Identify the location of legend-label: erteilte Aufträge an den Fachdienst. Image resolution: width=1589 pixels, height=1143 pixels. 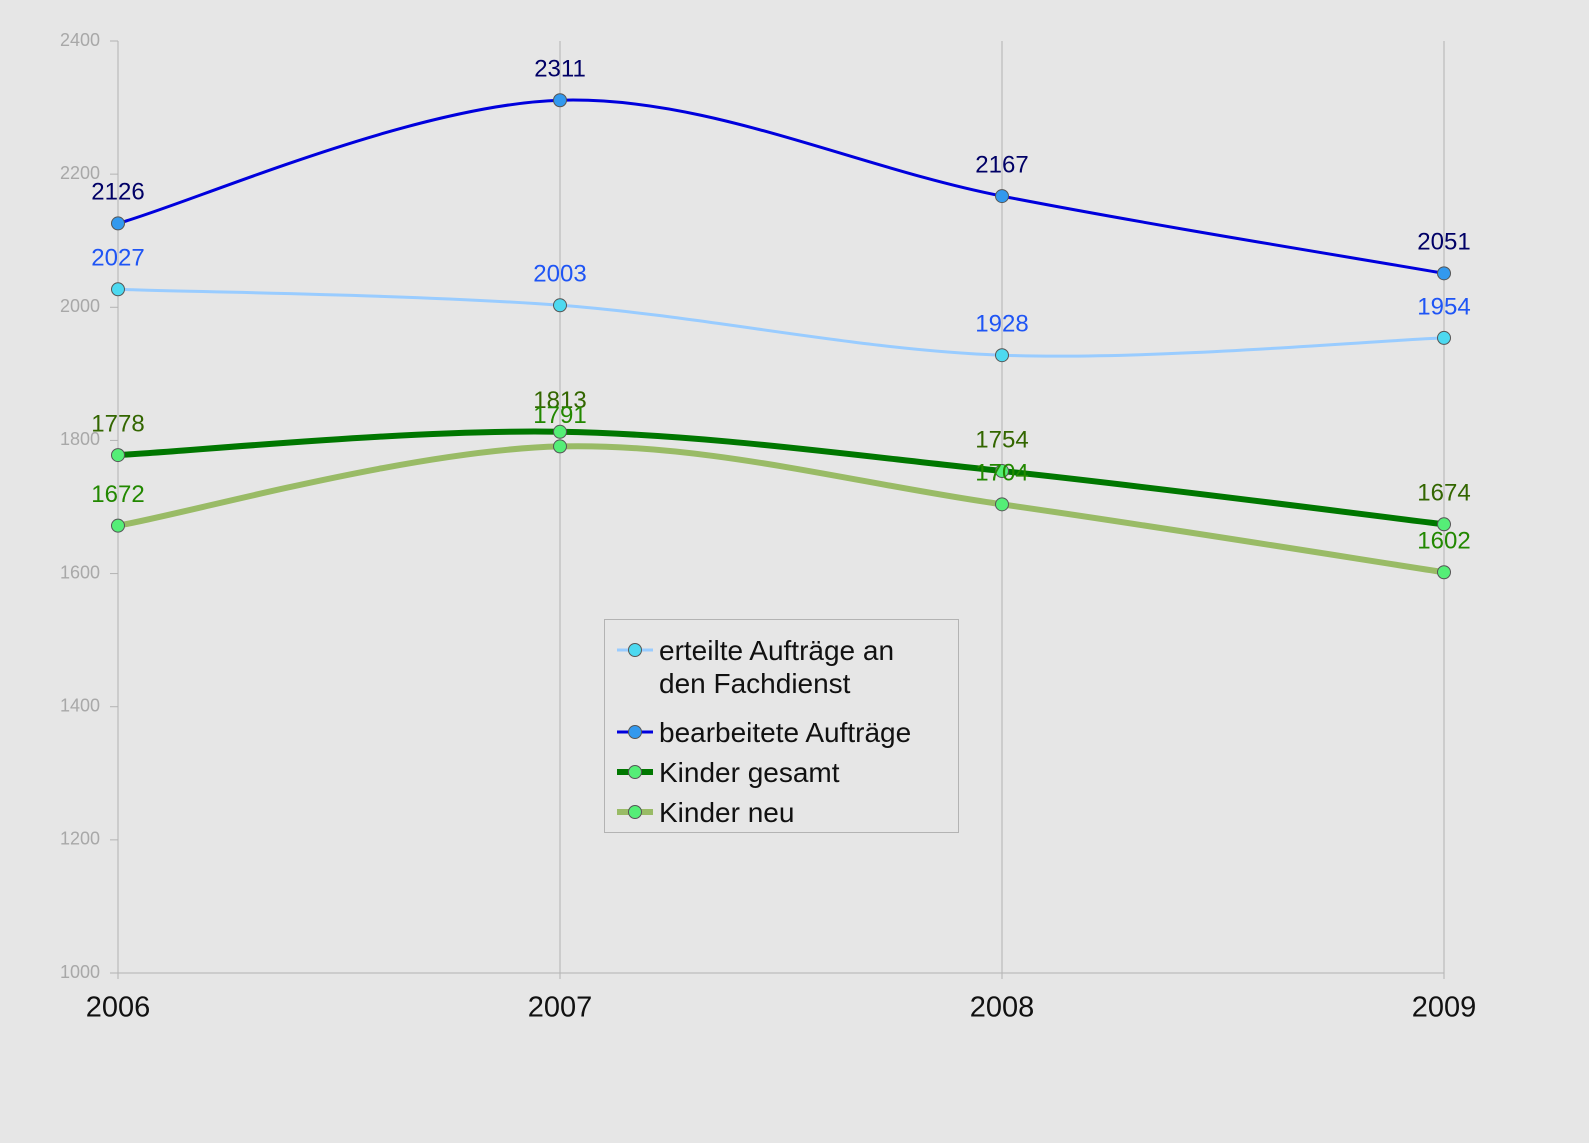
(777, 667).